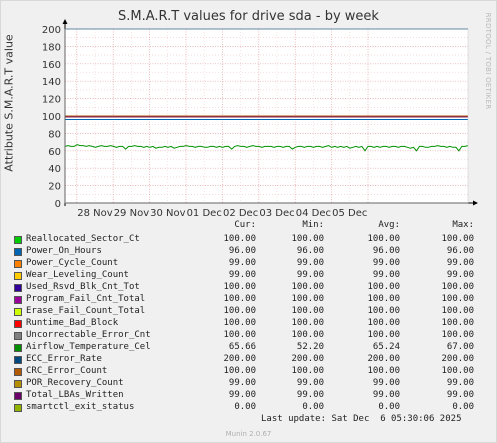  What do you see at coordinates (245, 407) in the screenshot?
I see `legend-cur: 0.00` at bounding box center [245, 407].